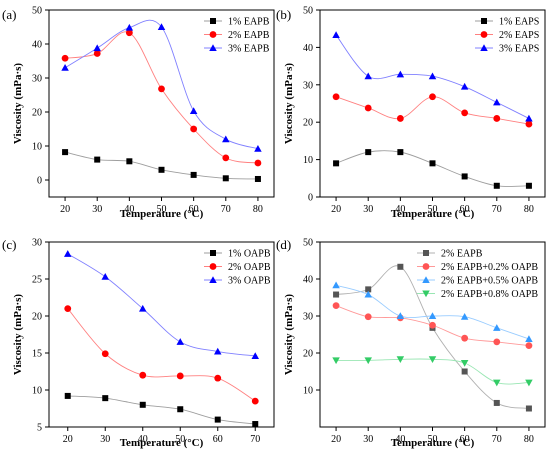 This screenshot has width=550, height=466. What do you see at coordinates (489, 267) in the screenshot?
I see `legend-label: 2% EAPB+0.2% OAPB` at bounding box center [489, 267].